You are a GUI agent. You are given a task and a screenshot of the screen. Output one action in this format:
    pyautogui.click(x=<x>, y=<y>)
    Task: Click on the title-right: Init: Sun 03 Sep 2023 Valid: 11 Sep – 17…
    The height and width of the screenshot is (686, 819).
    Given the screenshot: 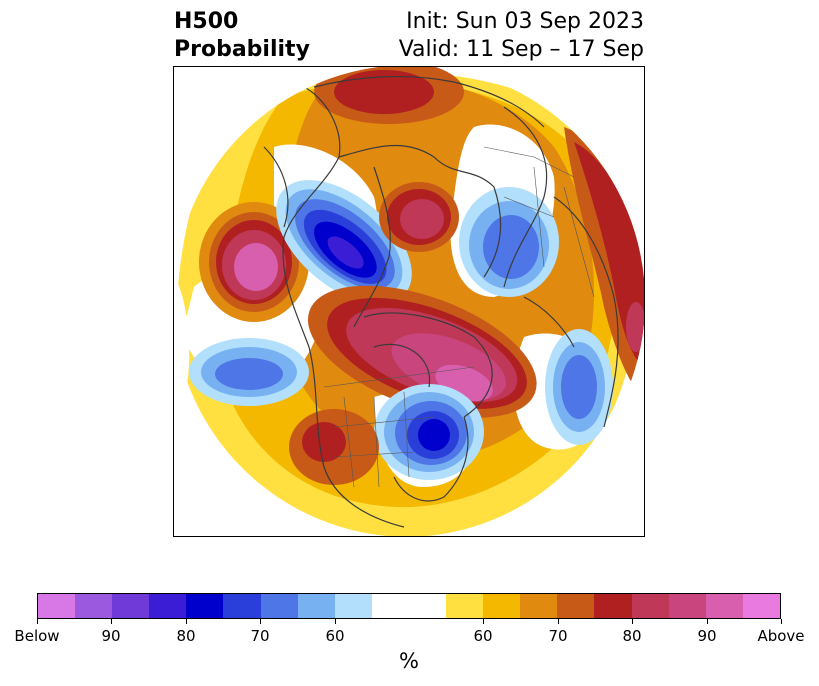 What is the action you would take?
    pyautogui.click(x=521, y=36)
    